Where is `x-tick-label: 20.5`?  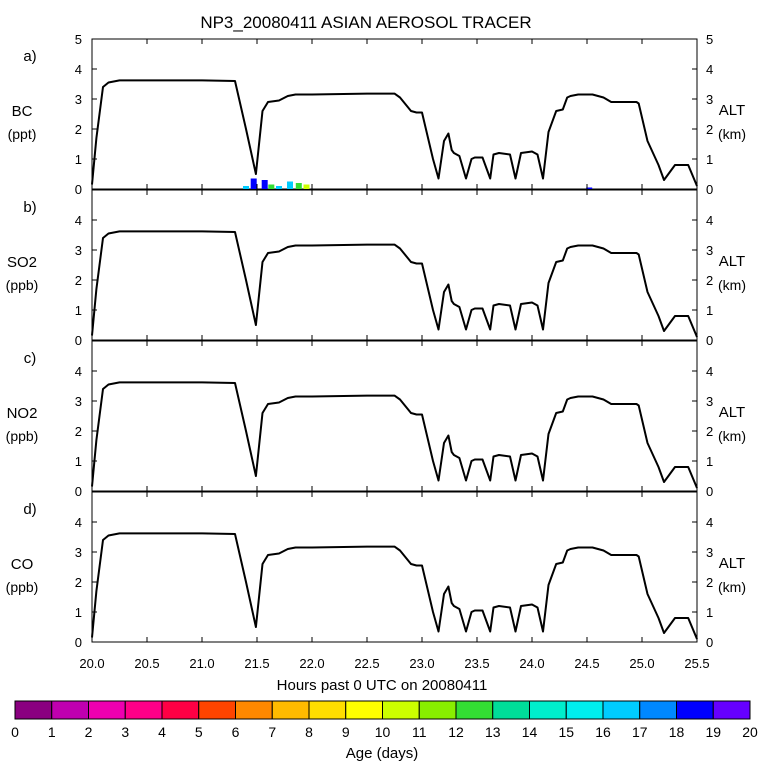
x-tick-label: 20.5 is located at coordinates (146, 663).